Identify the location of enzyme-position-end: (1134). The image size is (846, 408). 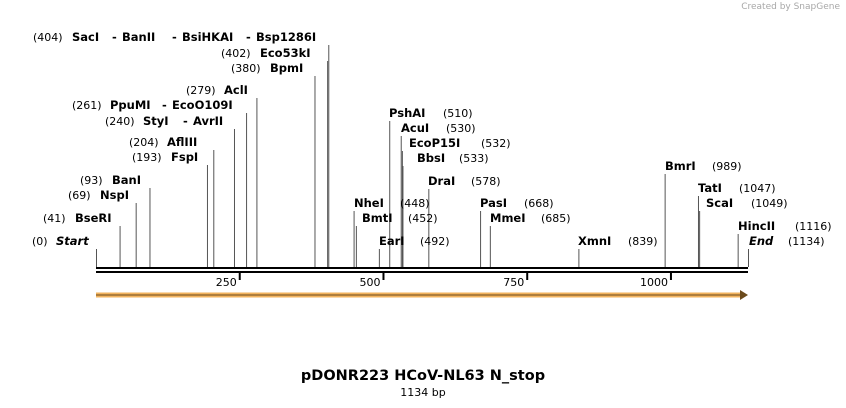
(806, 241).